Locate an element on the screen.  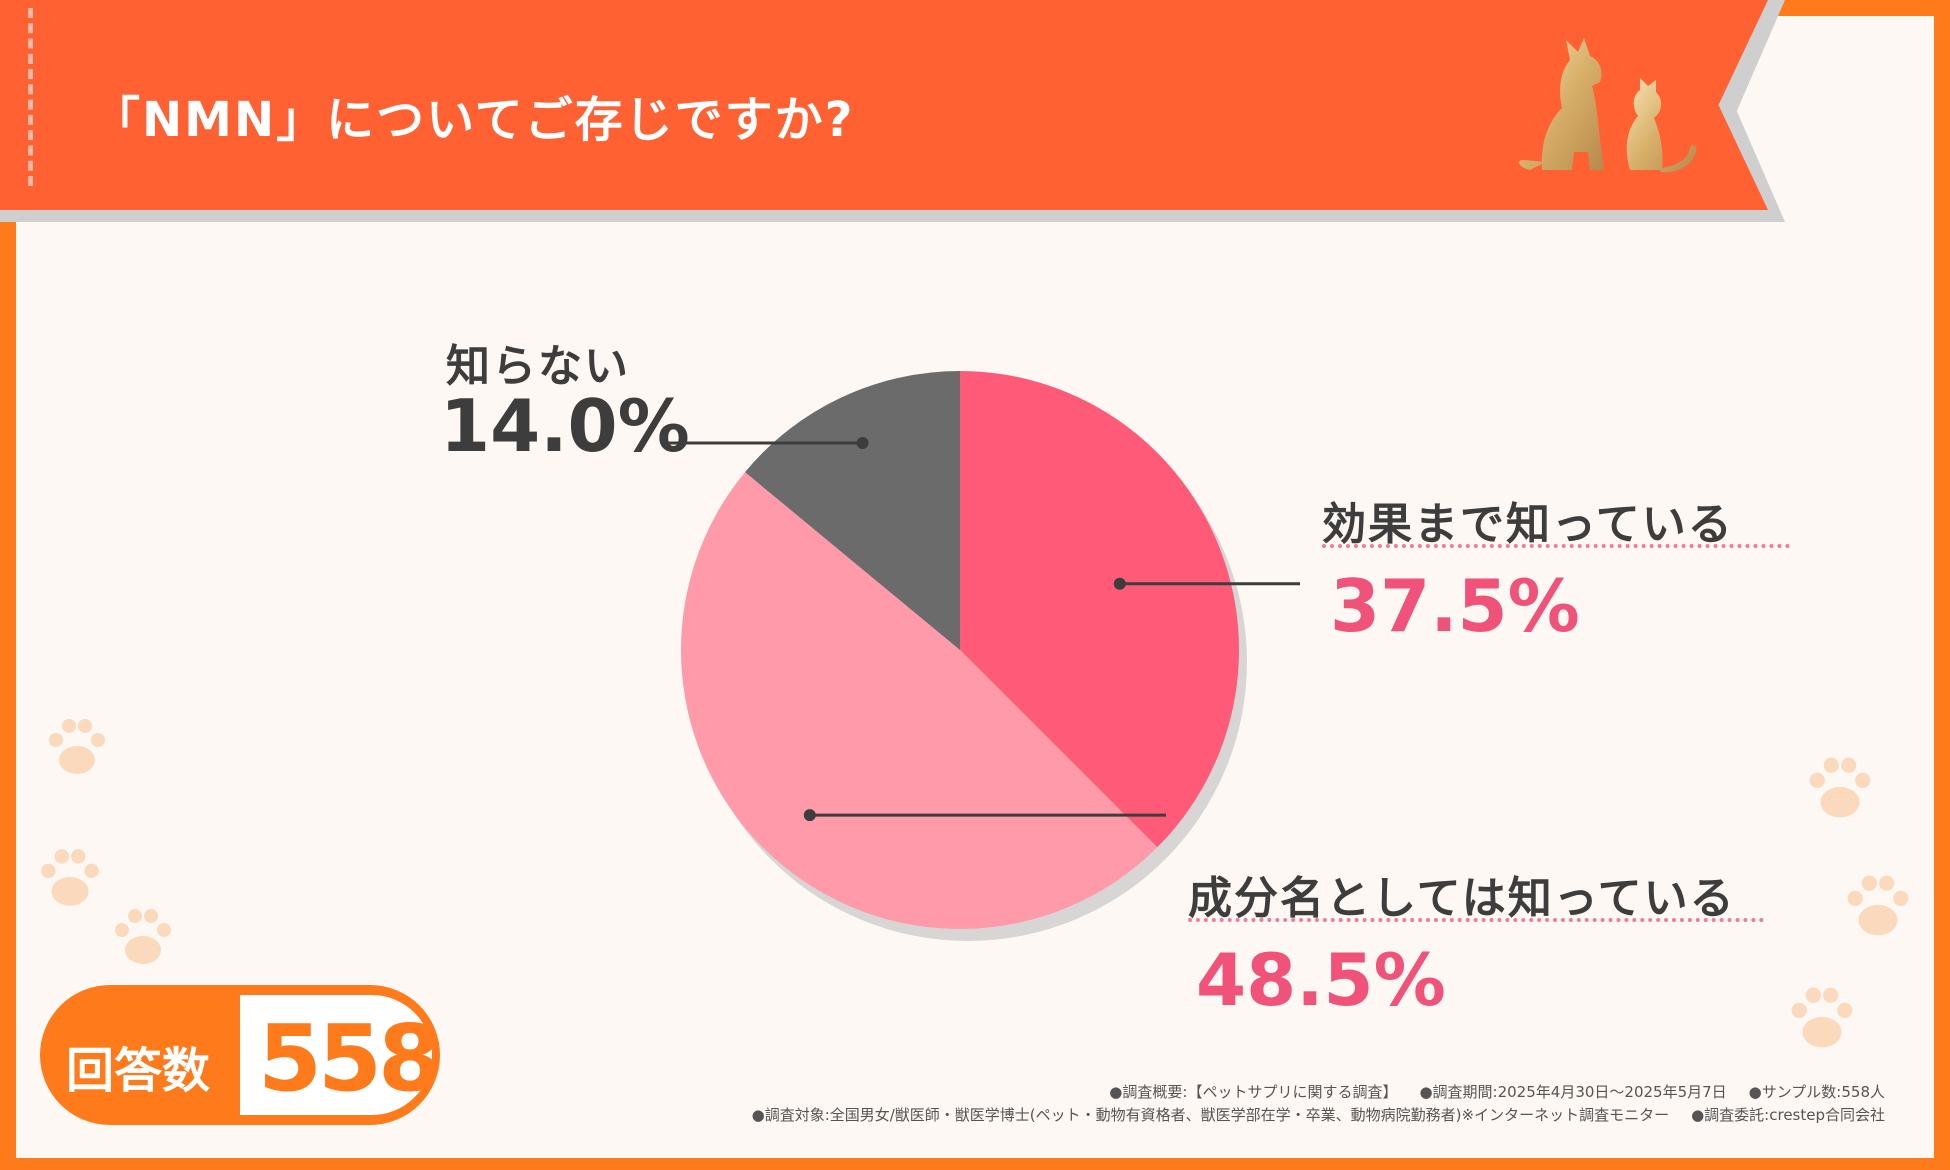
response-count-label: 回答数 is located at coordinates (138, 1071).